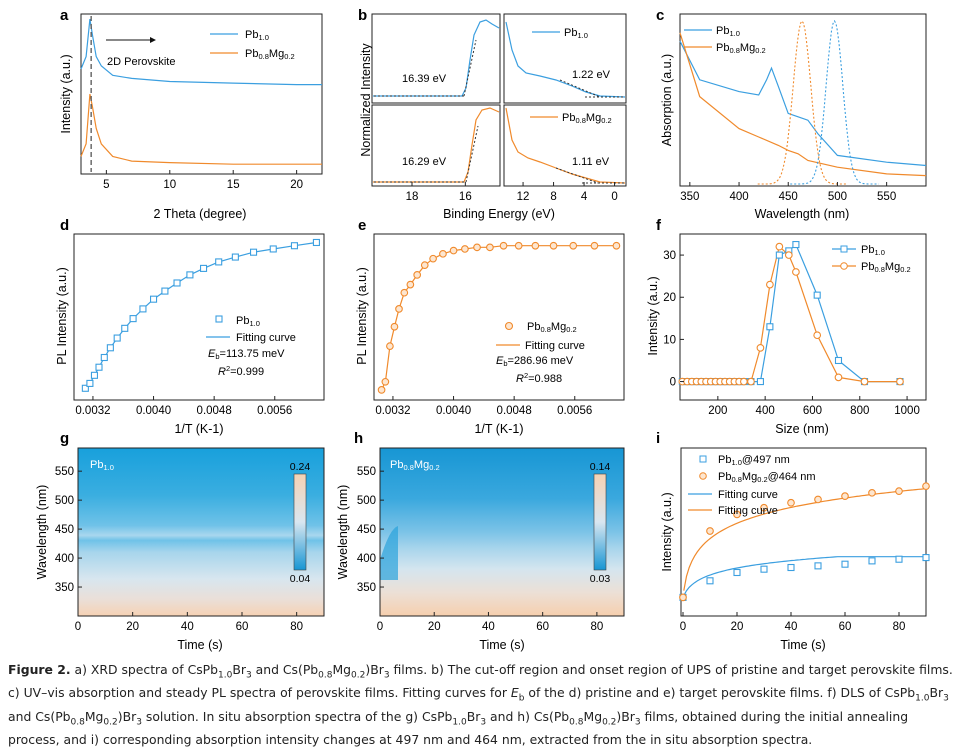 This screenshot has height=748, width=964. Describe the element at coordinates (480, 549) in the screenshot. I see `axis-ticks: 0 20 40 60 80 350 400 450 500 550` at that location.